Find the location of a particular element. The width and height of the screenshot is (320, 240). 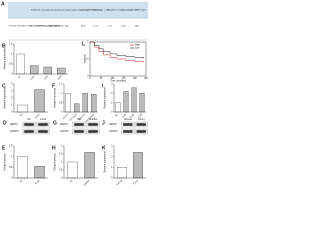

table-cell: 0.26 is located at coordinates (123, 27).